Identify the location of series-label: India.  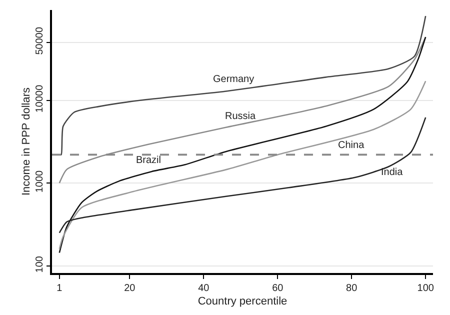
(392, 172).